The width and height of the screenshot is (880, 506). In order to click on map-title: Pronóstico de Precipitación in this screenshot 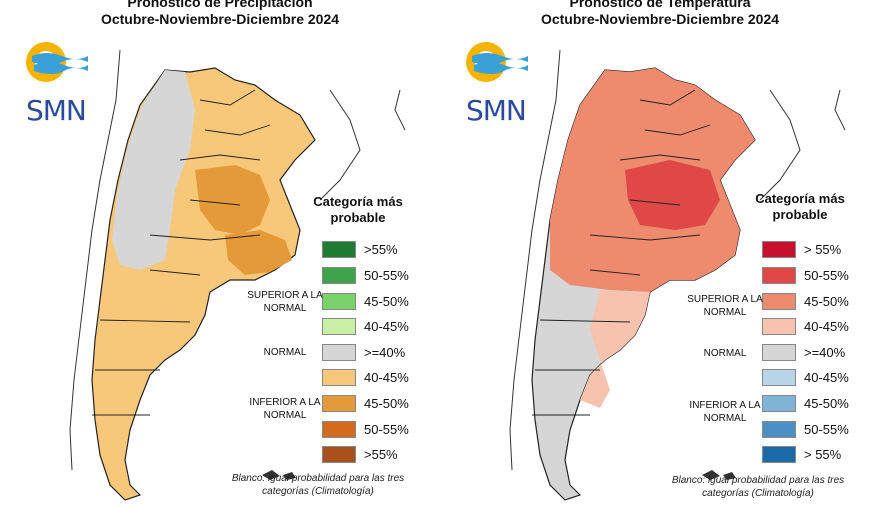, I will do `click(220, 5)`.